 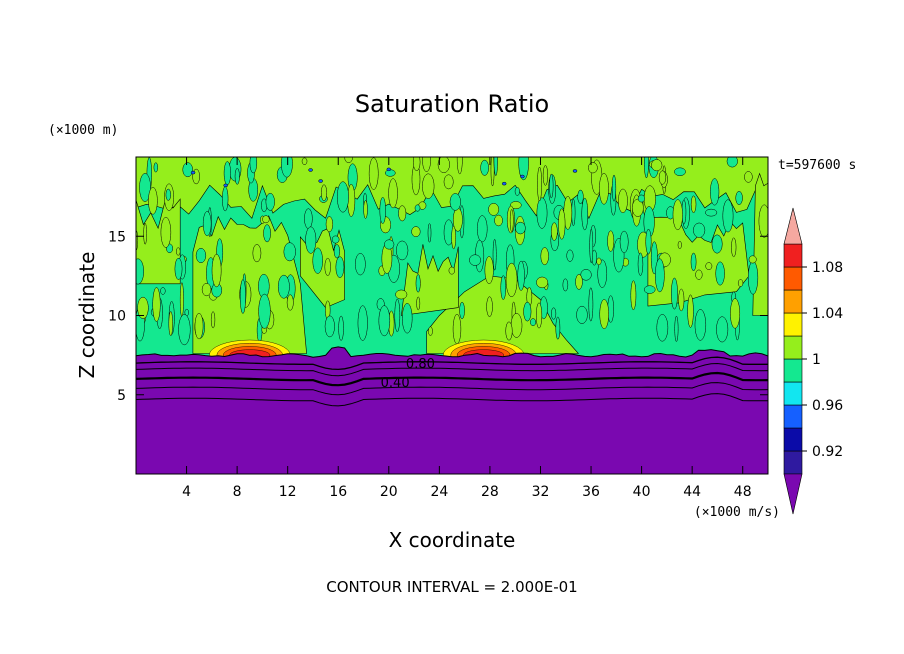 What do you see at coordinates (452, 540) in the screenshot?
I see `x-axis-label: X coordinate` at bounding box center [452, 540].